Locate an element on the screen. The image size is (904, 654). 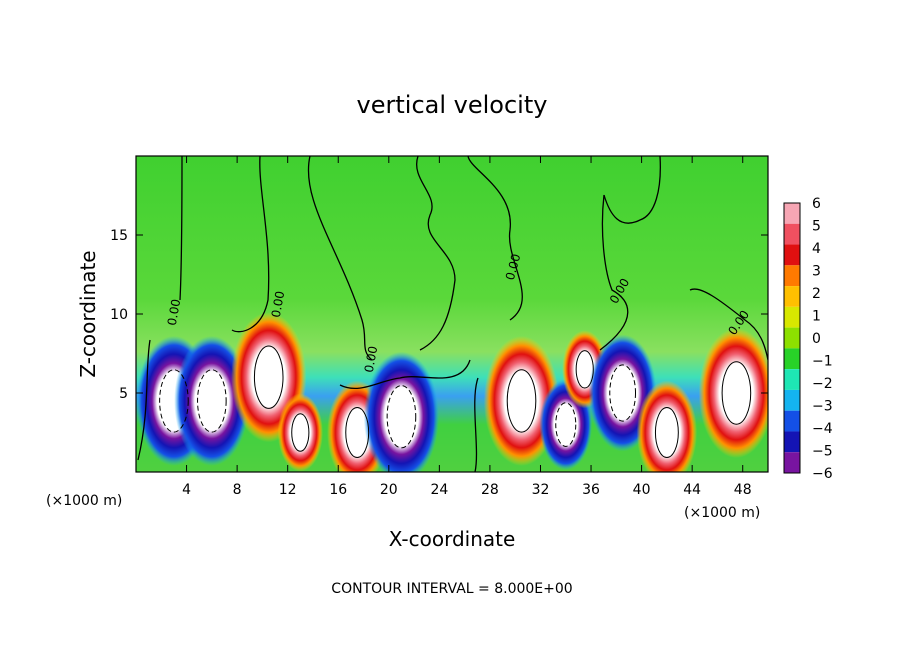
colorbar-tick-label: −2 is located at coordinates (822, 384).